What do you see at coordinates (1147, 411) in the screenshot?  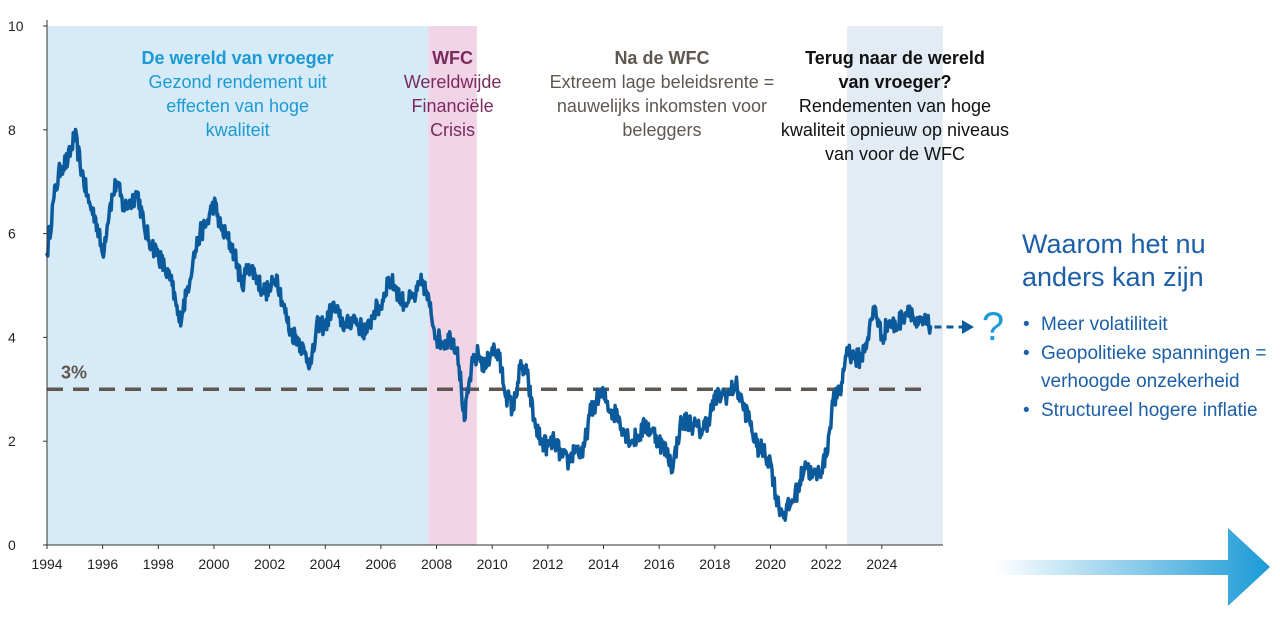 I see `bullet-inflation: Structureel hogere inflatie` at bounding box center [1147, 411].